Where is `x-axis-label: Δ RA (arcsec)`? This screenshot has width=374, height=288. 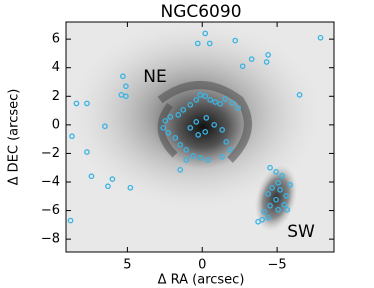
x-axis-label: Δ RA (arcsec) is located at coordinates (201, 280).